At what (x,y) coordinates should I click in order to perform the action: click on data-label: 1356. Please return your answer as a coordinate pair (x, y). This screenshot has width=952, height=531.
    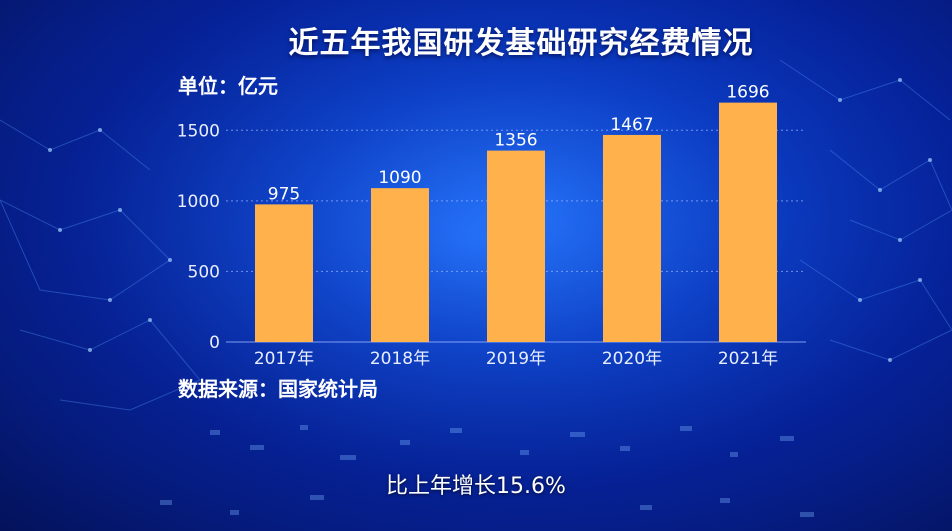
    Looking at the image, I should click on (515, 141).